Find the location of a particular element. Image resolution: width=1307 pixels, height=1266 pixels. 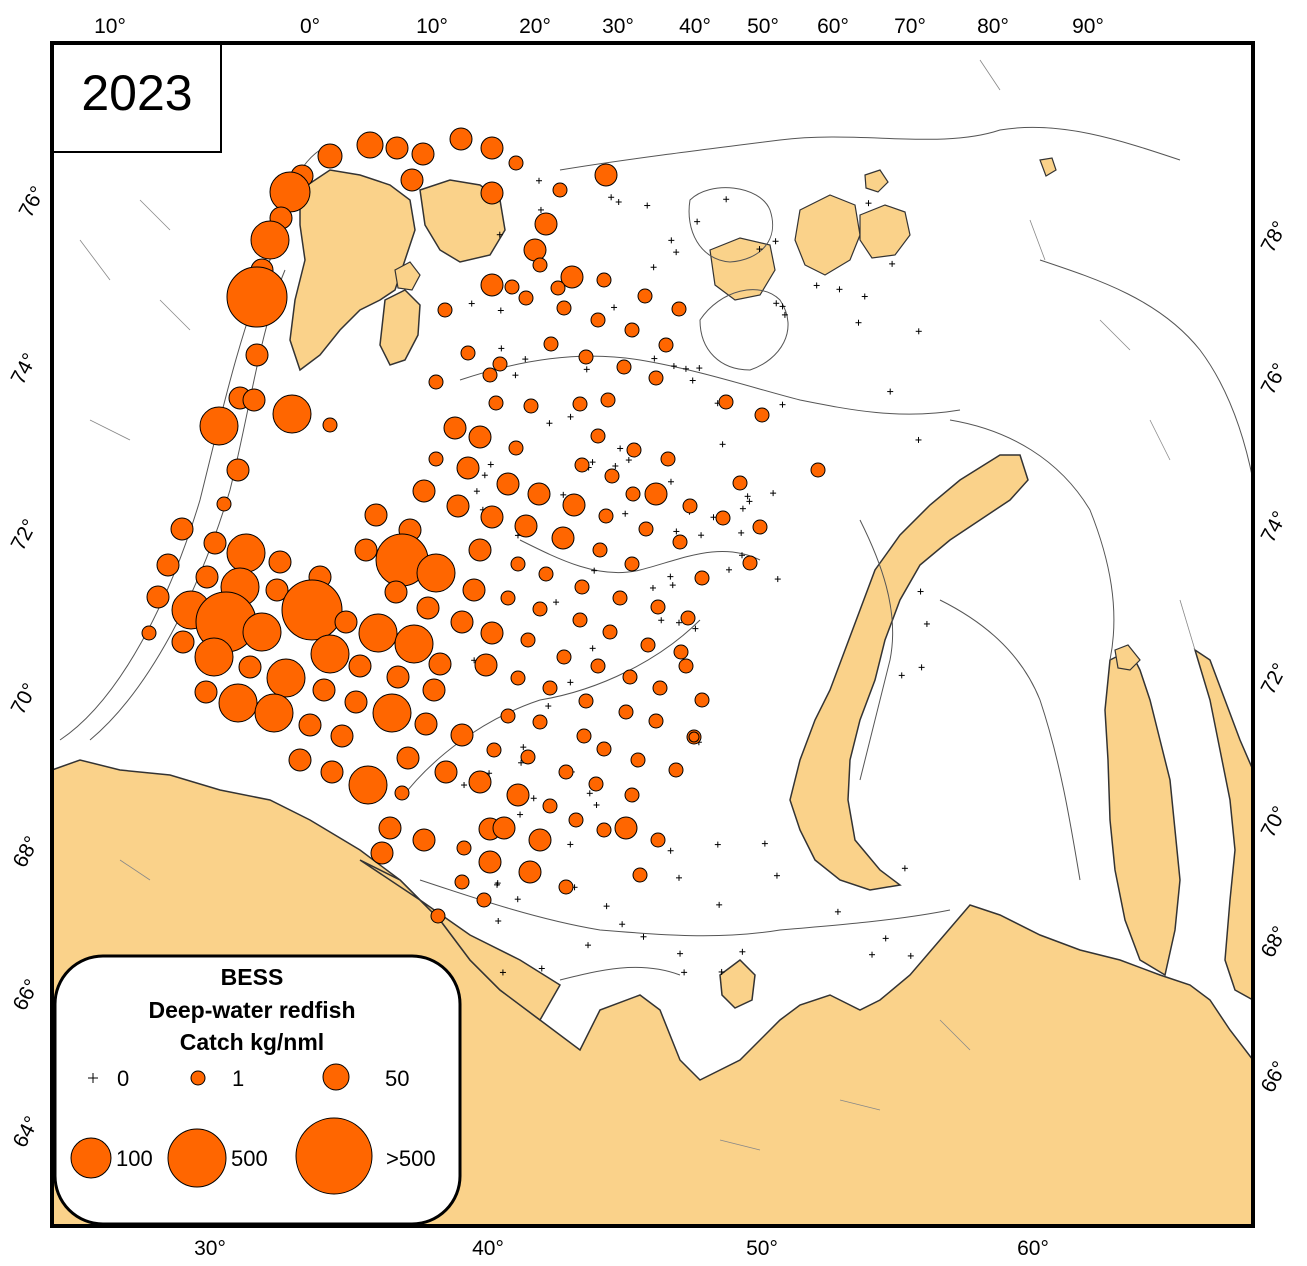

year-box is located at coordinates (137, 98).